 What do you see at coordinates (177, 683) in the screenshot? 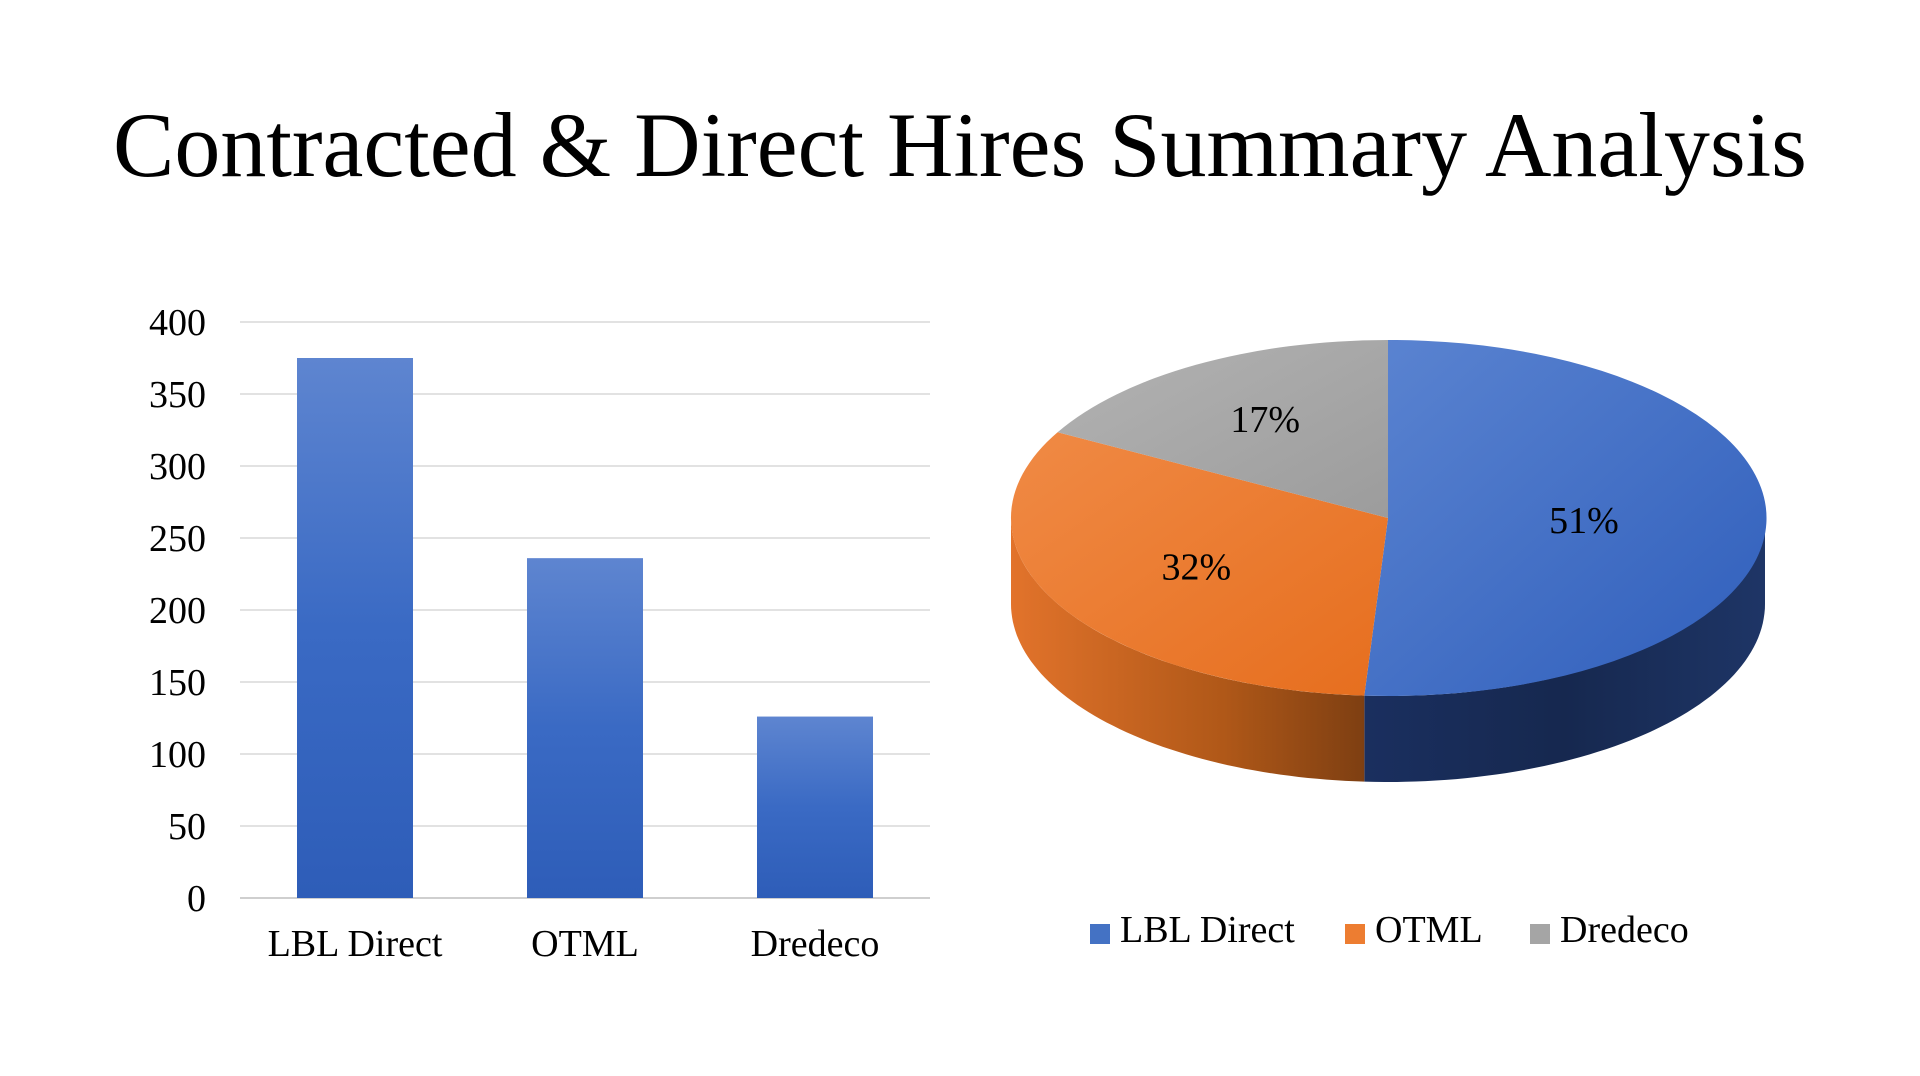
I see `y-tick-label: 150` at bounding box center [177, 683].